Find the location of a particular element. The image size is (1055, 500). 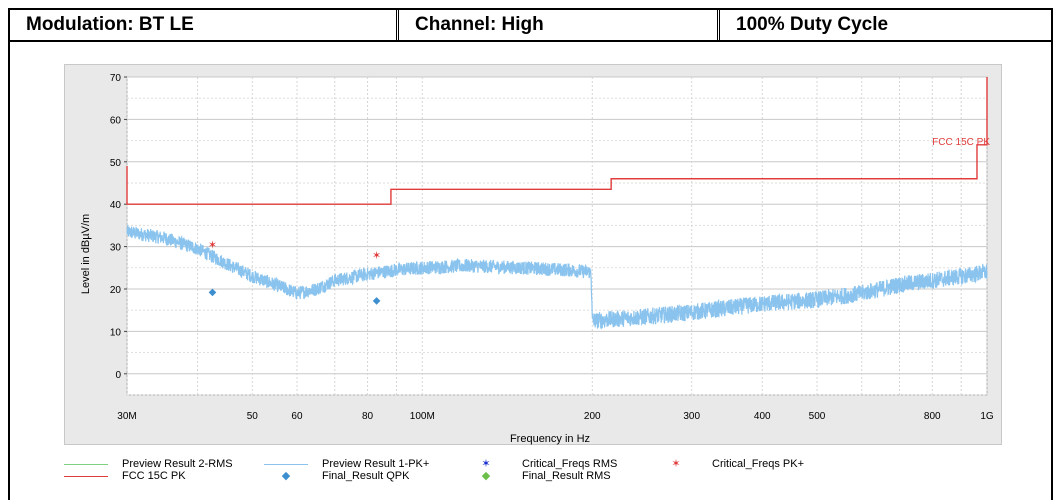

y-tick-label: 0 is located at coordinates (118, 375).